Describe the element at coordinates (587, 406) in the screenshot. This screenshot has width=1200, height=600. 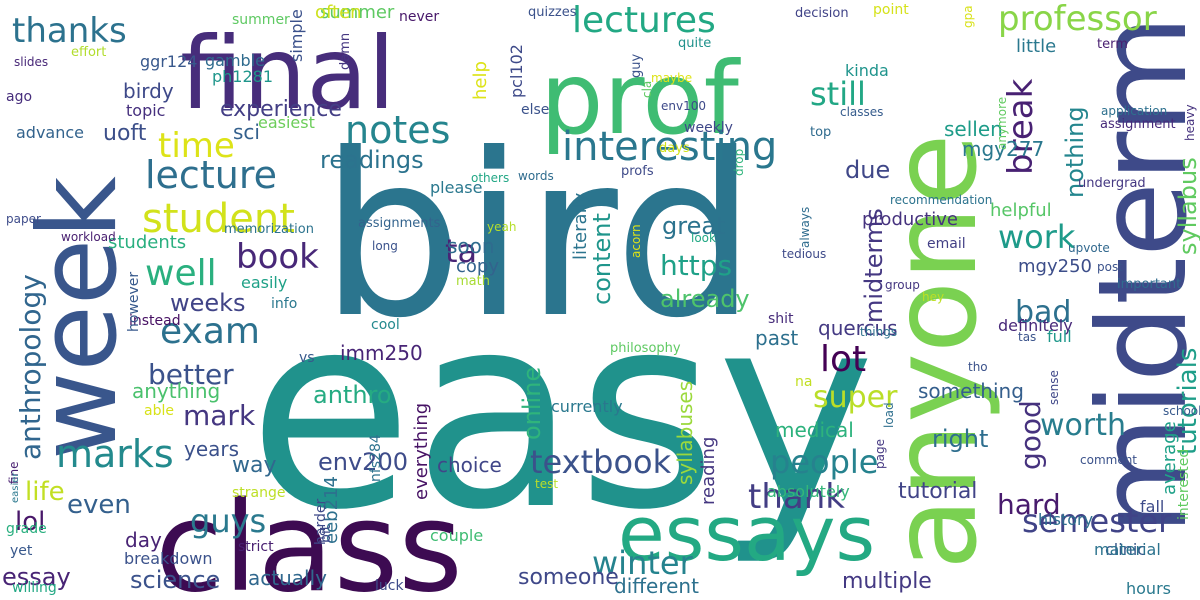
I see `cloud-word: currently` at that location.